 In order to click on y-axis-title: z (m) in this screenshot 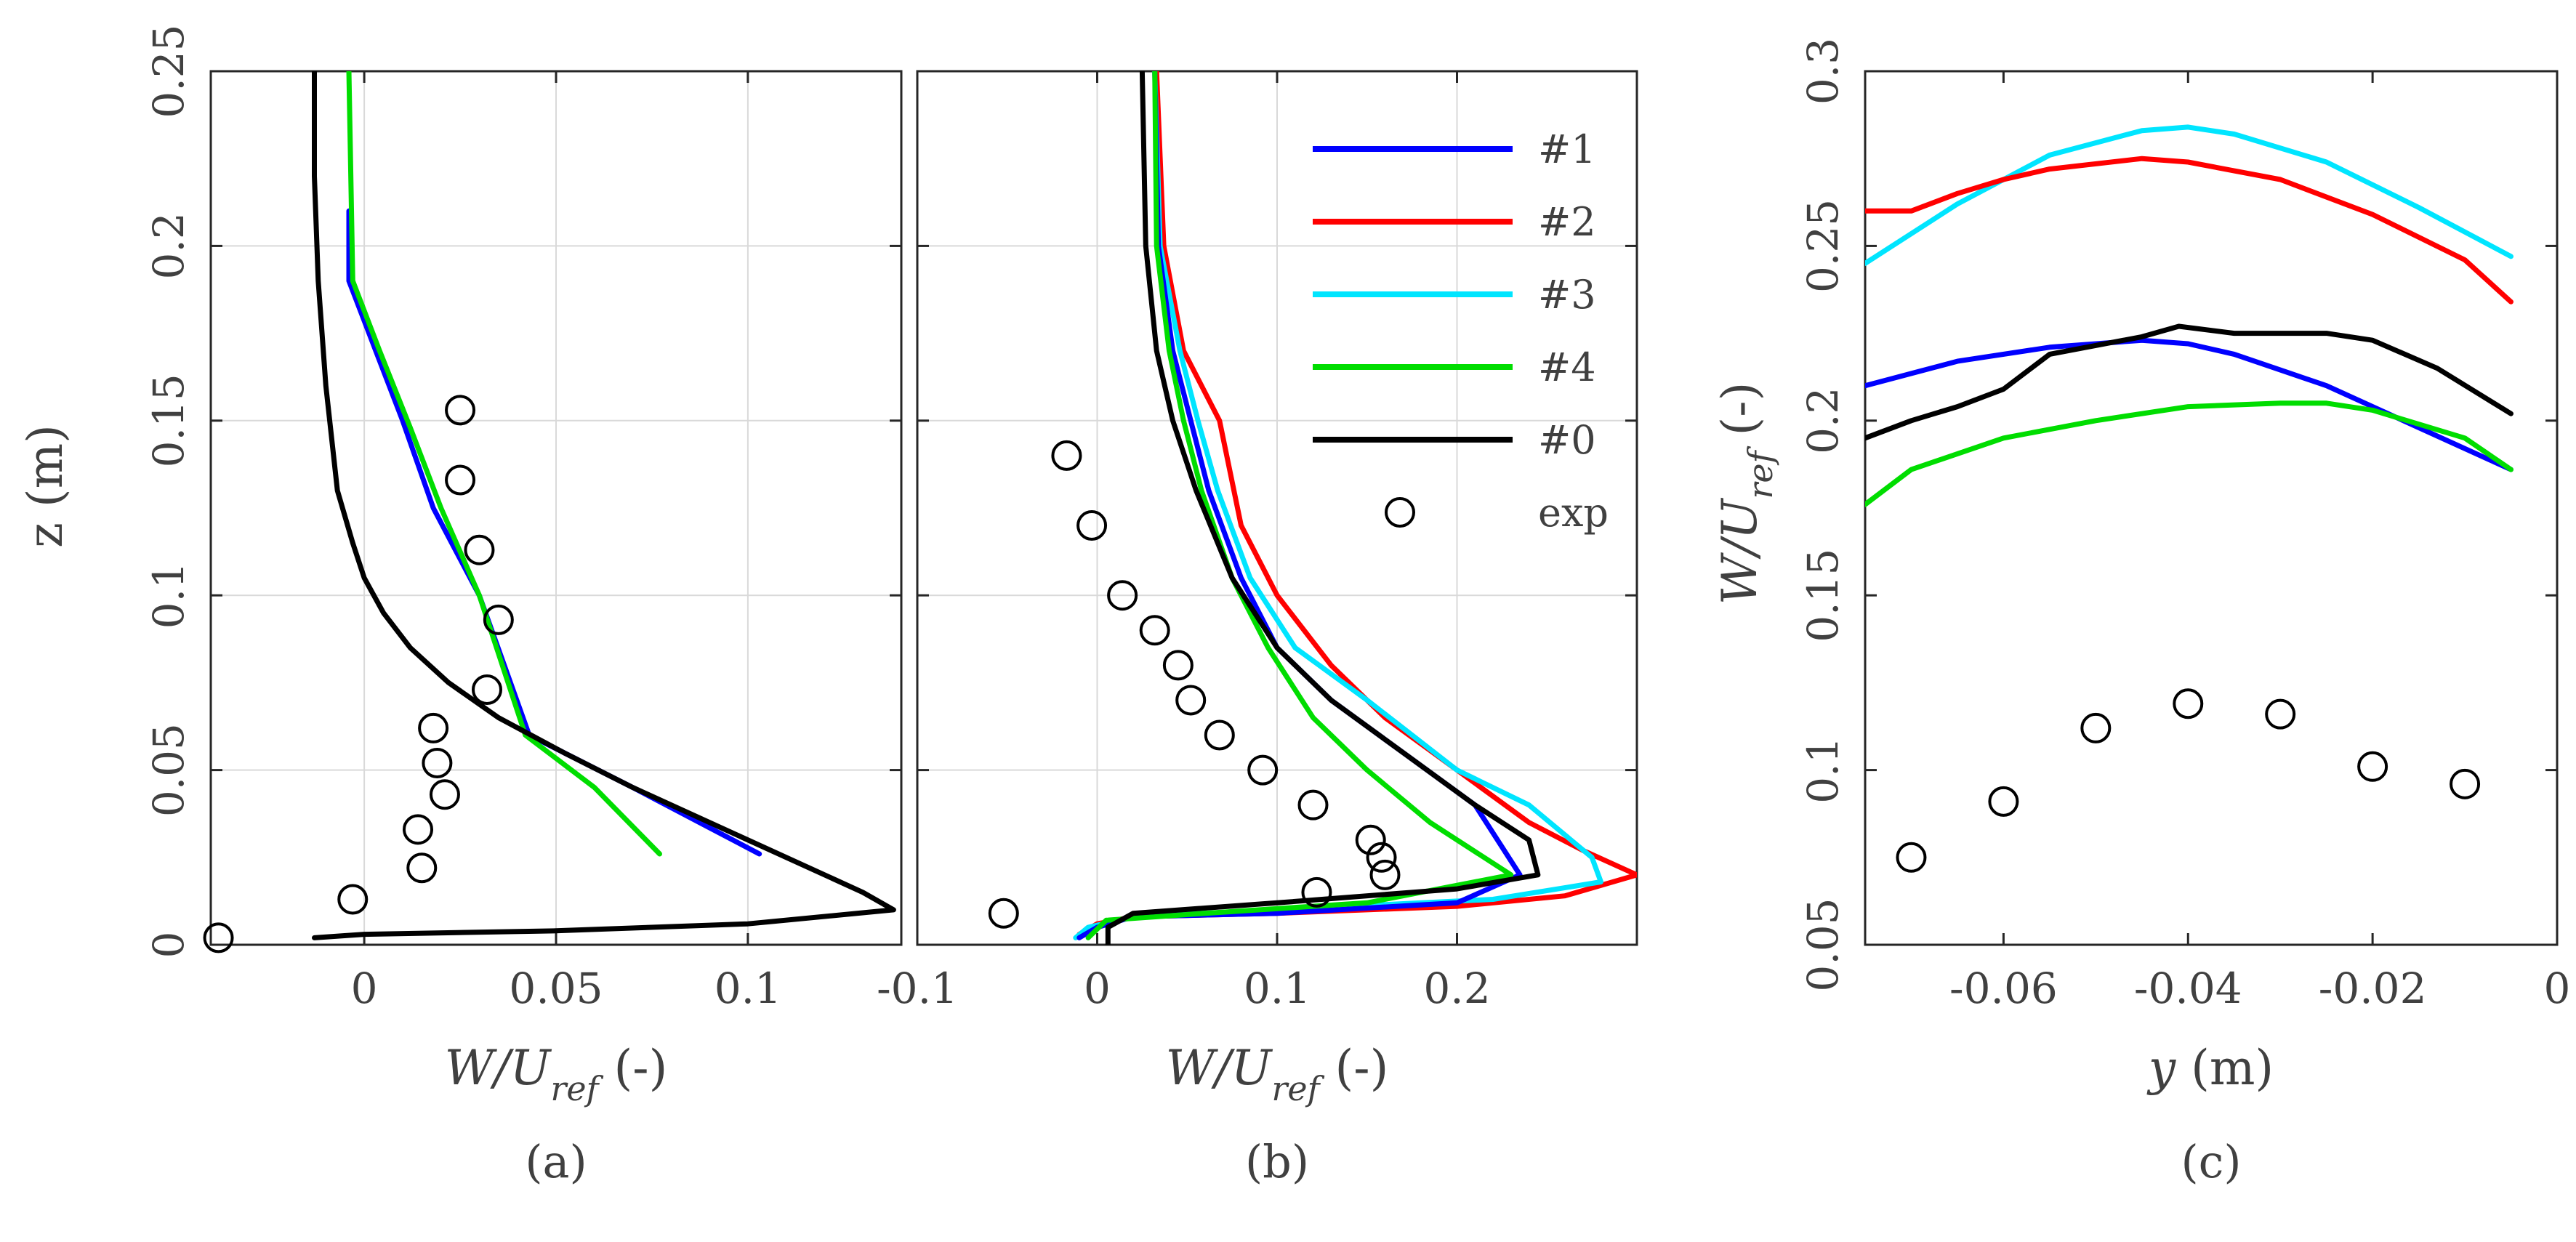, I will do `click(45, 486)`.